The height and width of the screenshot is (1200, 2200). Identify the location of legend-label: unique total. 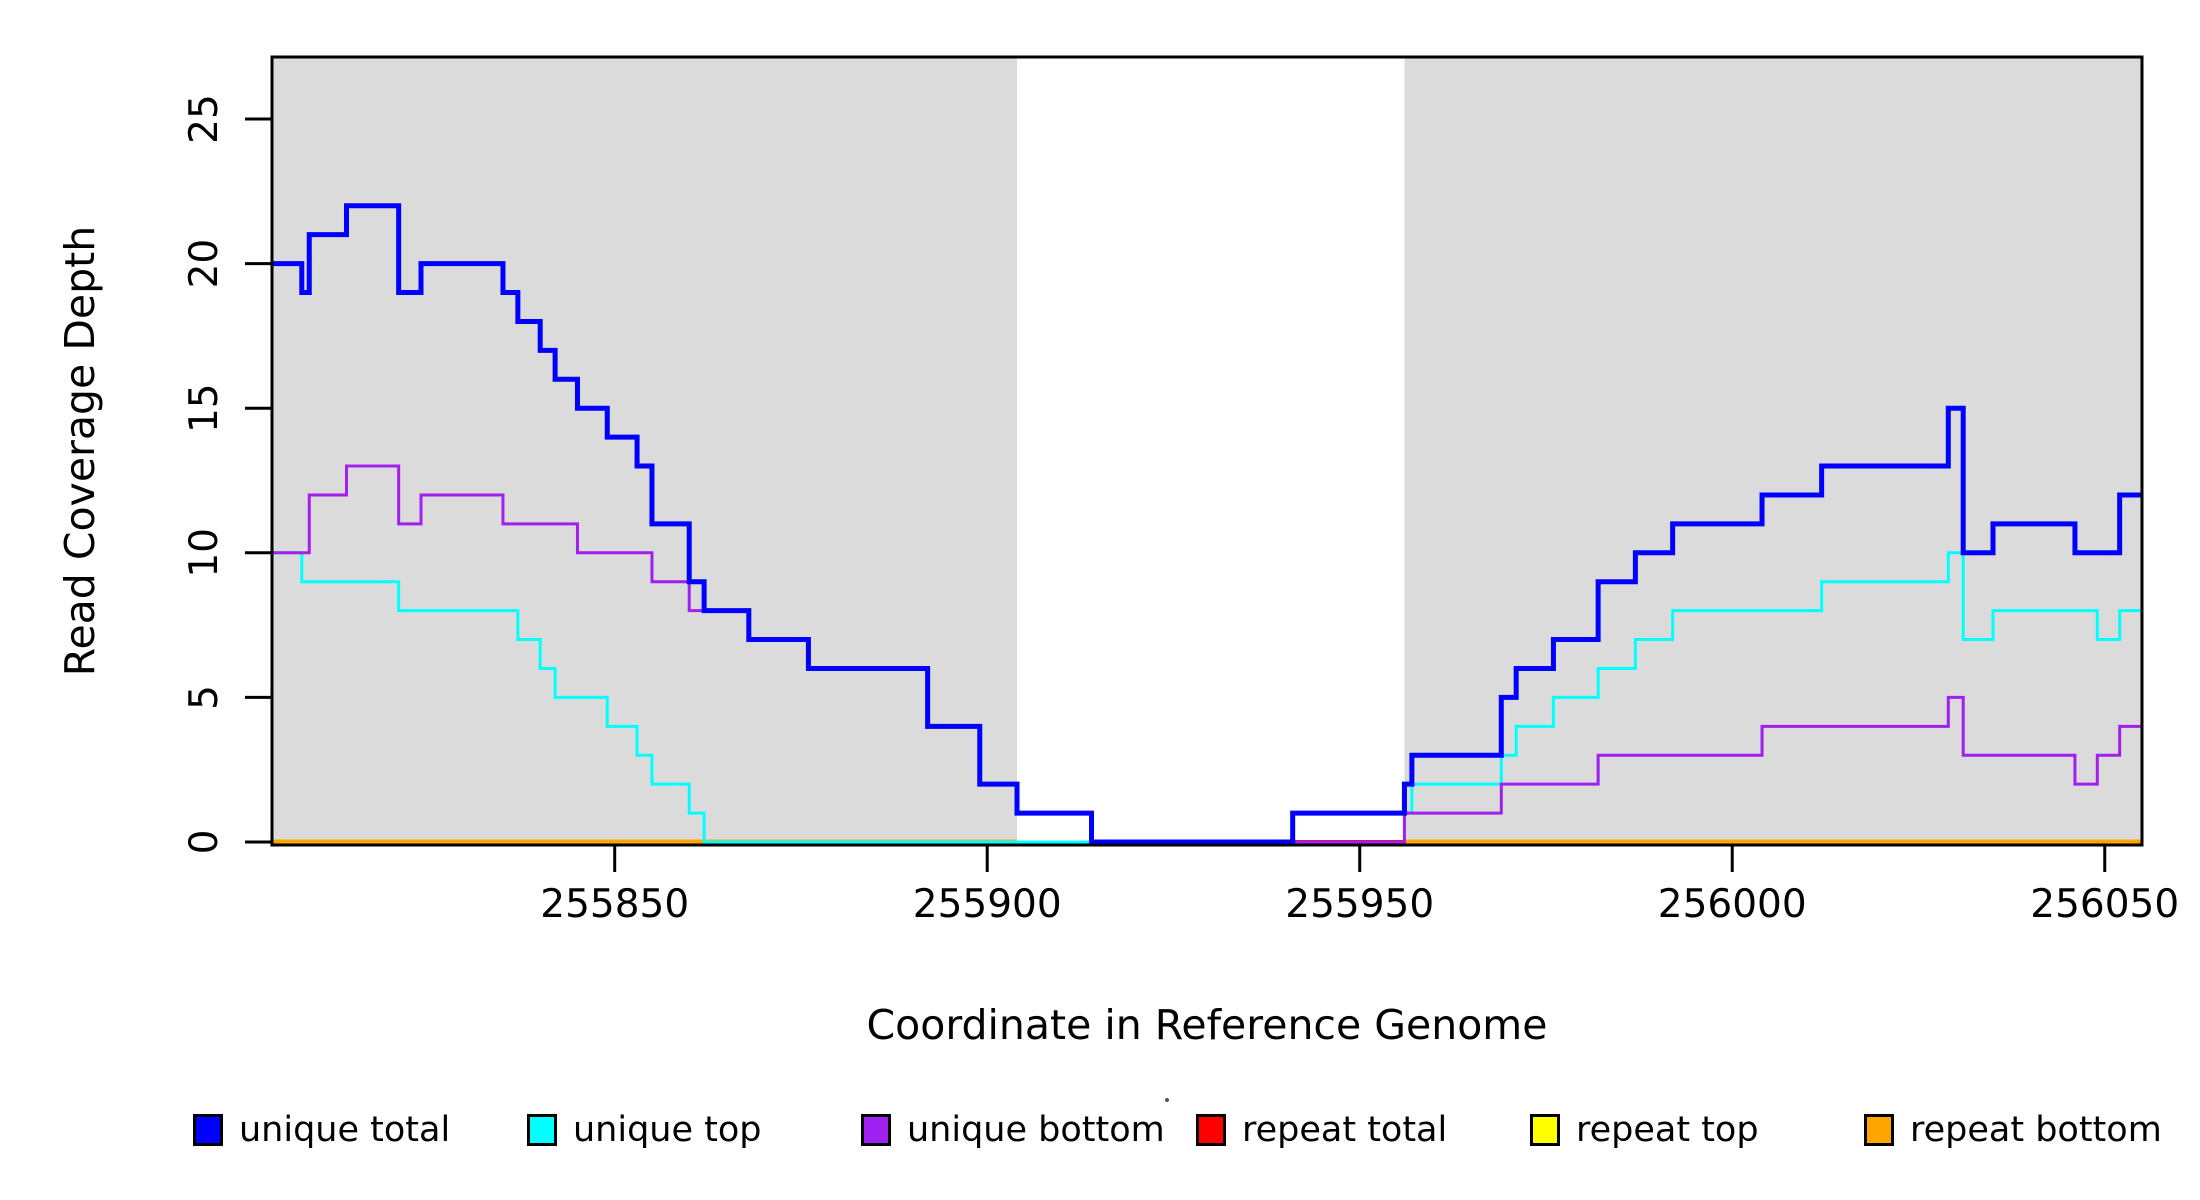
(345, 1130).